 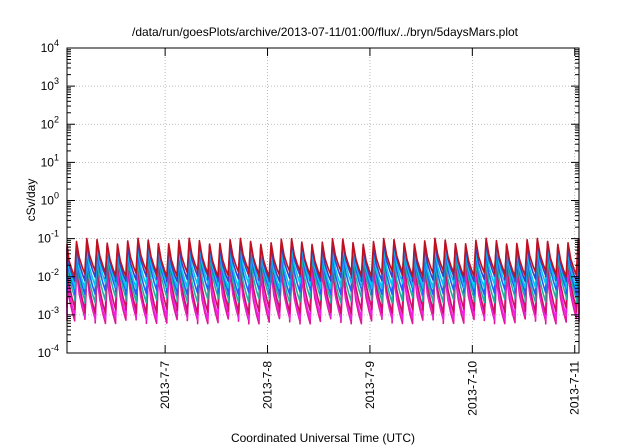 I want to click on x-tick-label: 2013-7-10, so click(x=472, y=388).